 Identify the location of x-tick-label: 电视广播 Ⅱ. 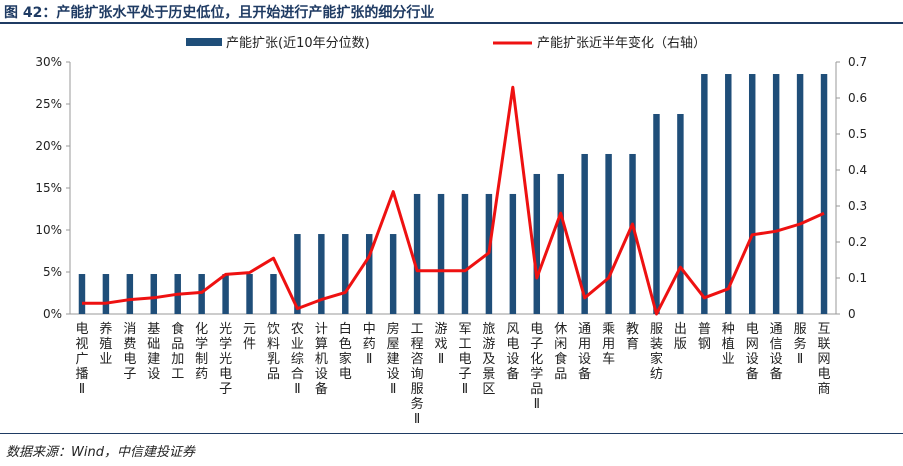
(81, 359).